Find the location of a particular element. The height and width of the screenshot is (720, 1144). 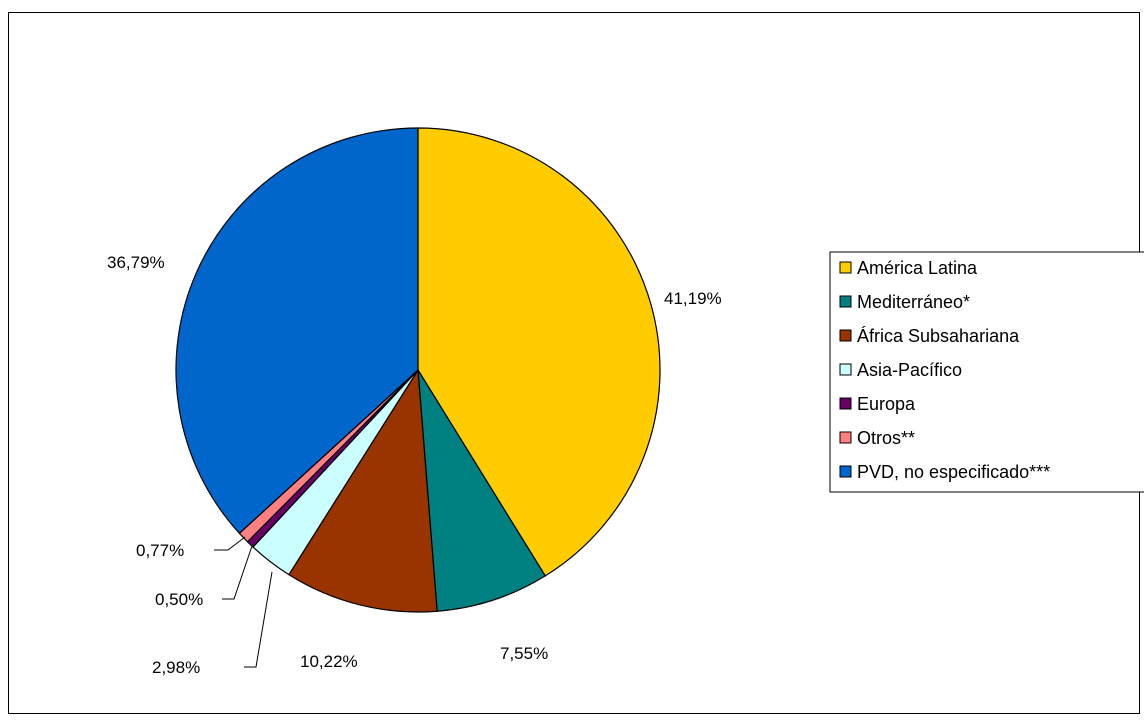

pie-slice-pvd-no-especificado is located at coordinates (297, 331).